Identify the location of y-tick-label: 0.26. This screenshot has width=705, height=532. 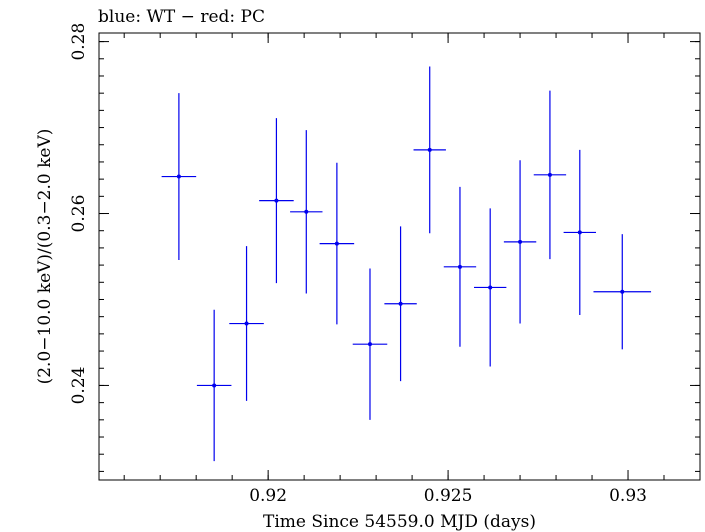
(79, 214).